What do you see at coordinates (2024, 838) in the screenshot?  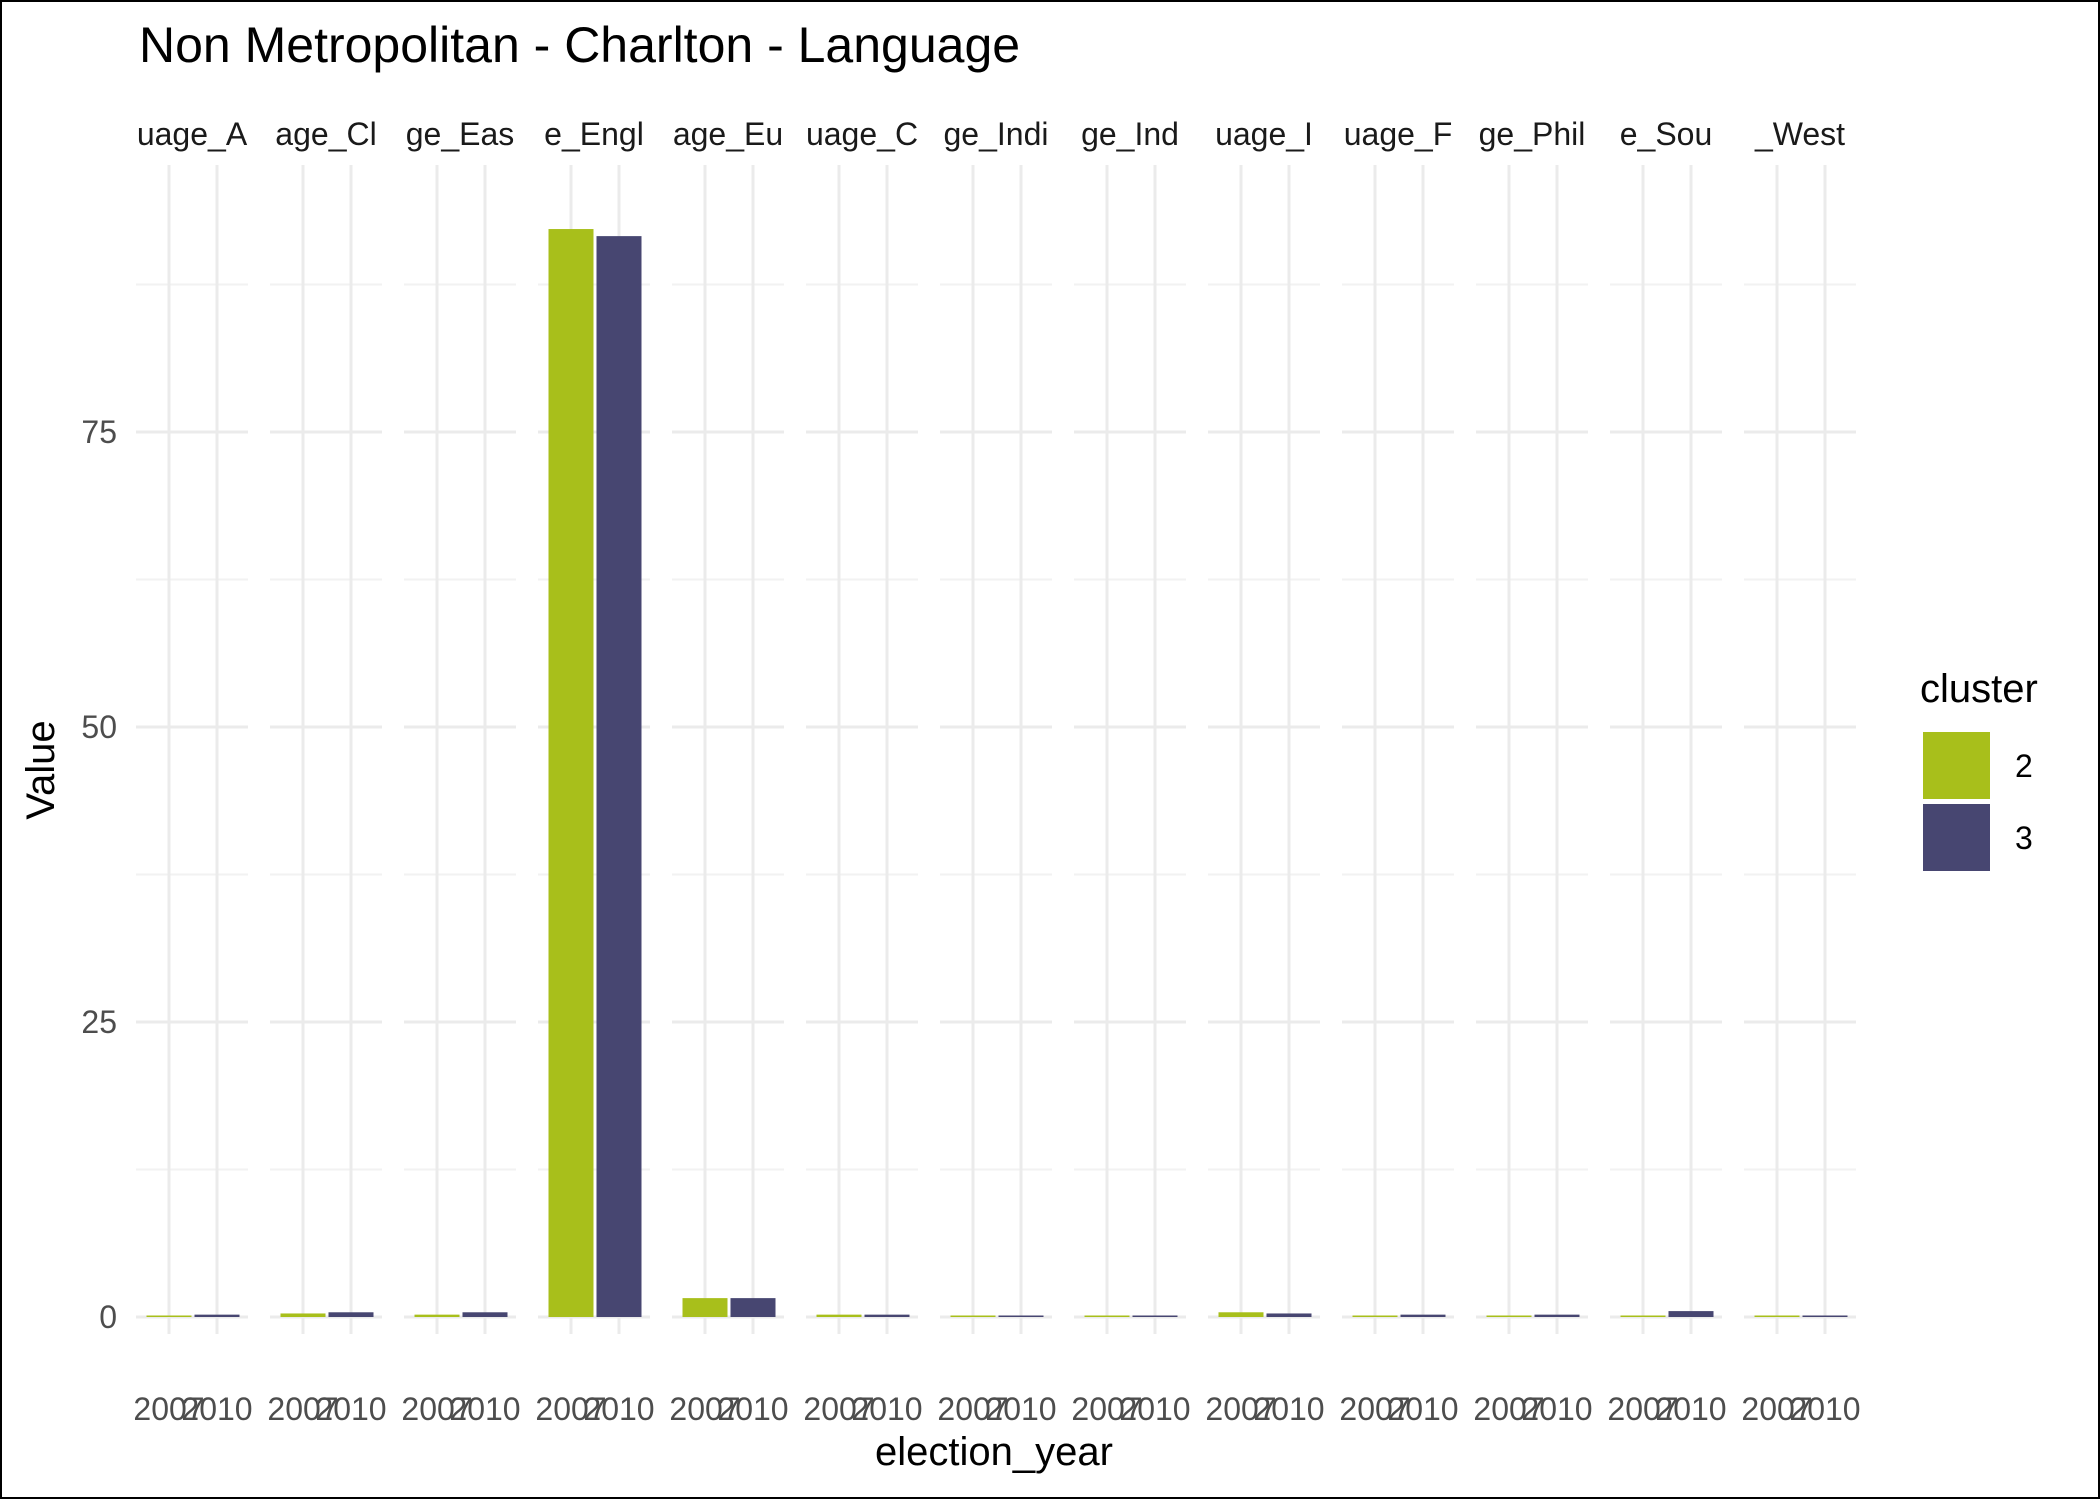 I see `legend-label: 3` at bounding box center [2024, 838].